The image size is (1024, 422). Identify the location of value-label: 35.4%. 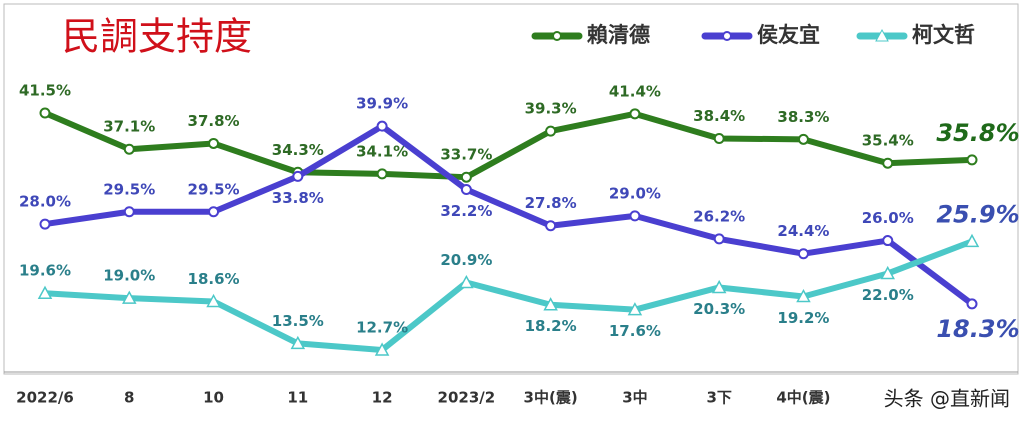
(888, 141).